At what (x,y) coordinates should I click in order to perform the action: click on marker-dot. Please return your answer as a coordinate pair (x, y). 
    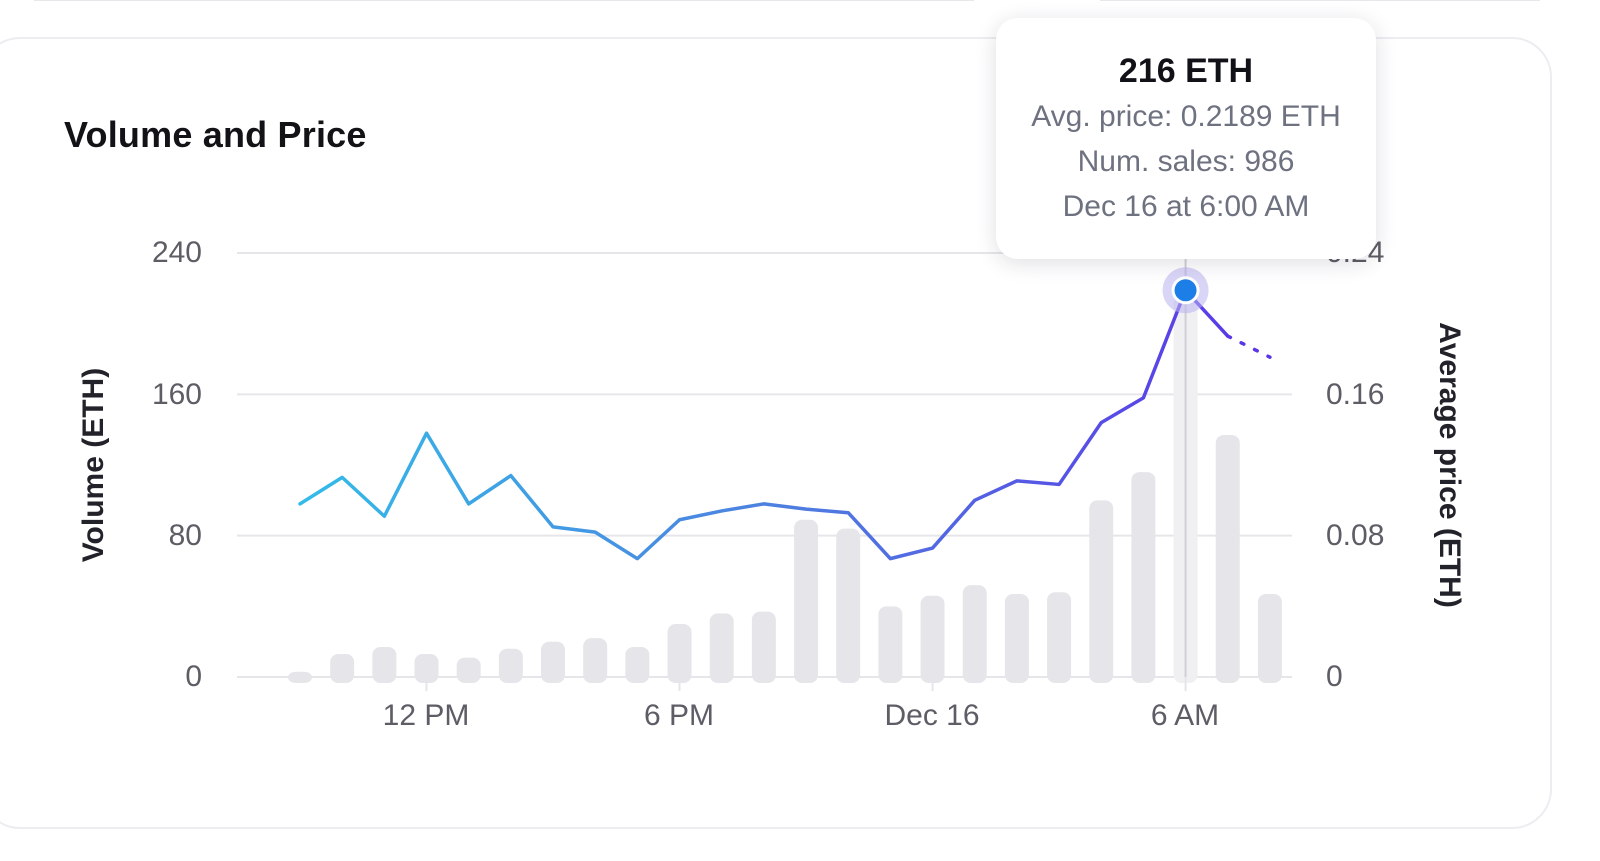
    Looking at the image, I should click on (1185, 290).